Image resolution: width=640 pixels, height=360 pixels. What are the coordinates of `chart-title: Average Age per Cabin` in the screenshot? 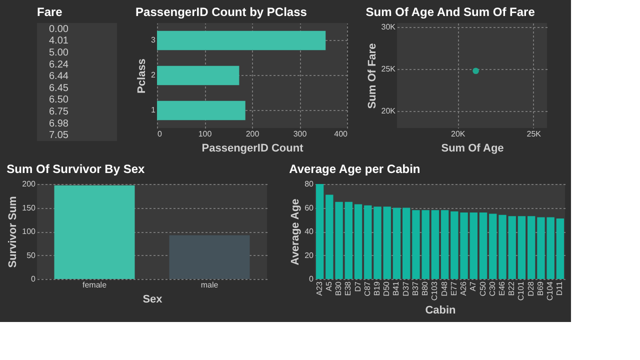 It's located at (354, 169).